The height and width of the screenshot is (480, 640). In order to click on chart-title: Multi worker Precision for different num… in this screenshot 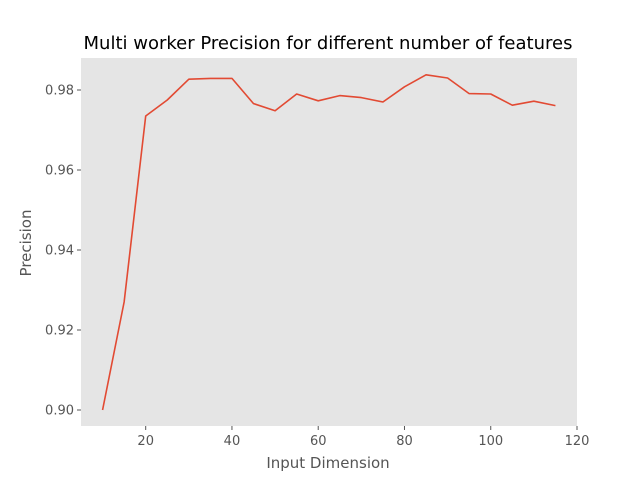, I will do `click(328, 43)`.